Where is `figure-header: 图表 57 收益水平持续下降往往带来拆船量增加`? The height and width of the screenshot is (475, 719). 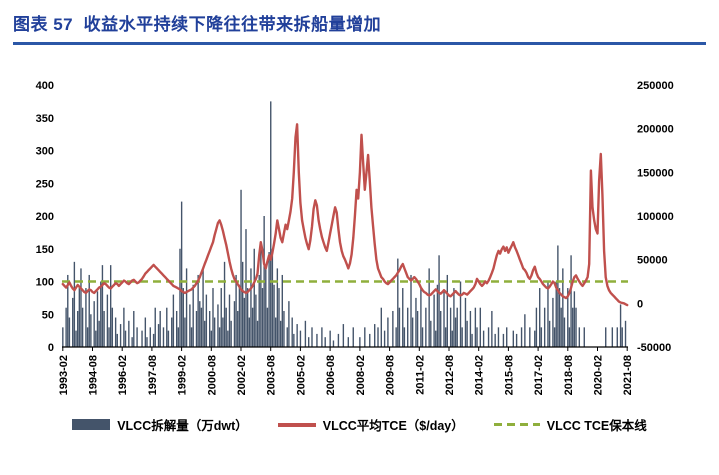
figure-header: 图表 57 收益水平持续下降往往带来拆船量增加 is located at coordinates (359, 22).